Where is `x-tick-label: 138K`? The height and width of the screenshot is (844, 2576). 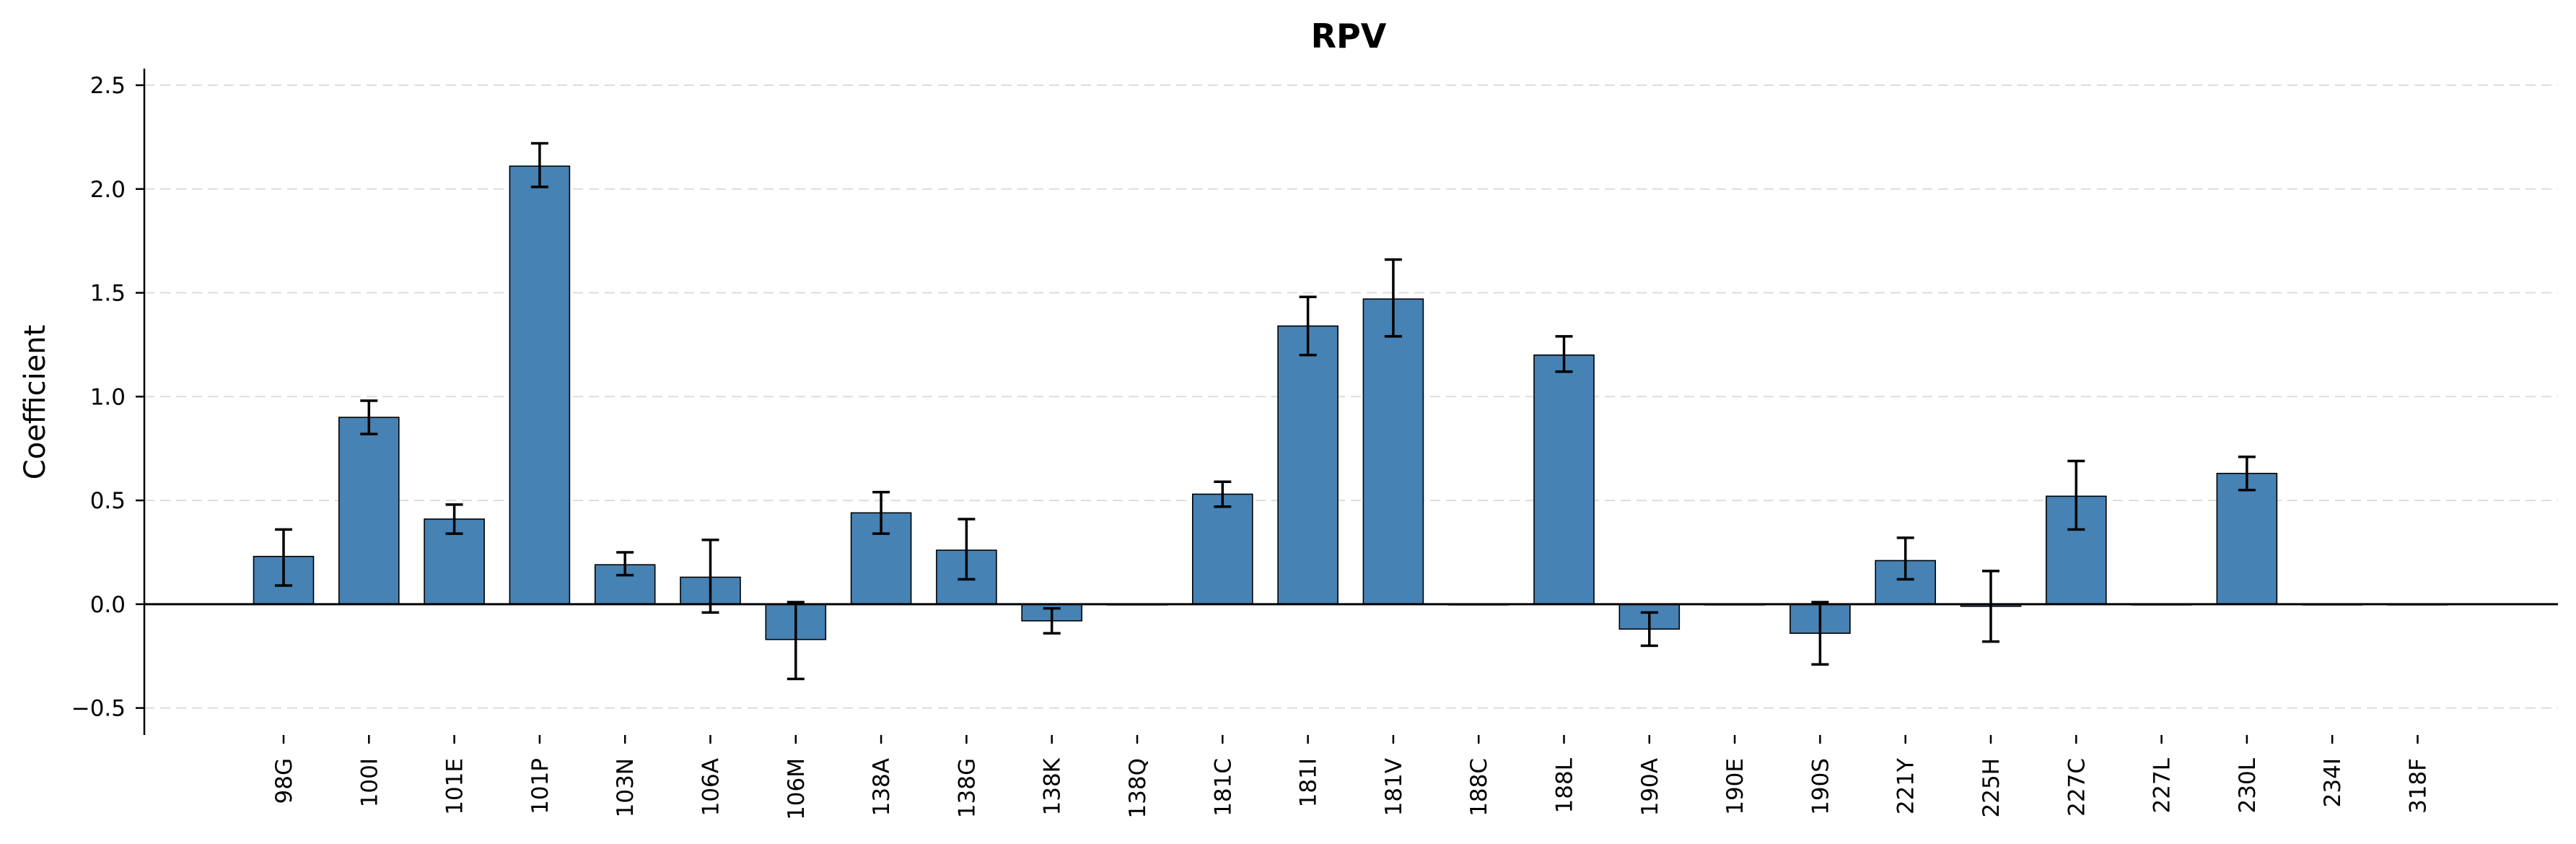 x-tick-label: 138K is located at coordinates (1053, 786).